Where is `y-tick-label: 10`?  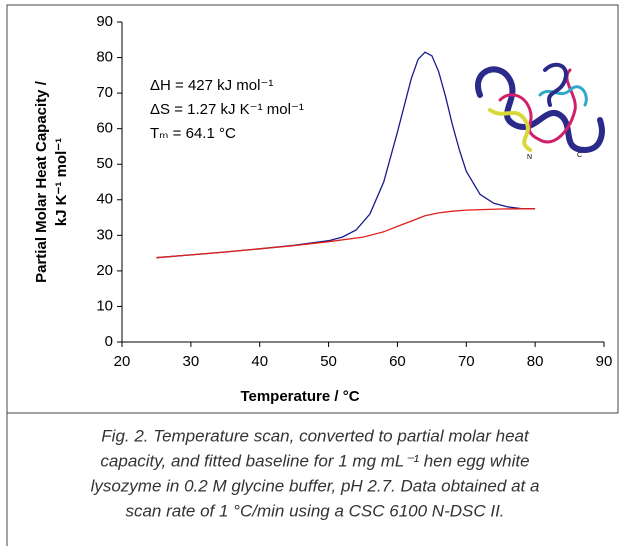 y-tick-label: 10 is located at coordinates (104, 305).